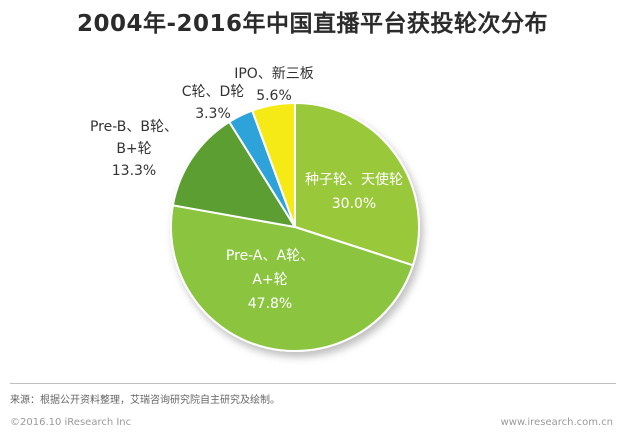 The height and width of the screenshot is (440, 625). What do you see at coordinates (556, 422) in the screenshot?
I see `website-text: www.iresearch.com.cn` at bounding box center [556, 422].